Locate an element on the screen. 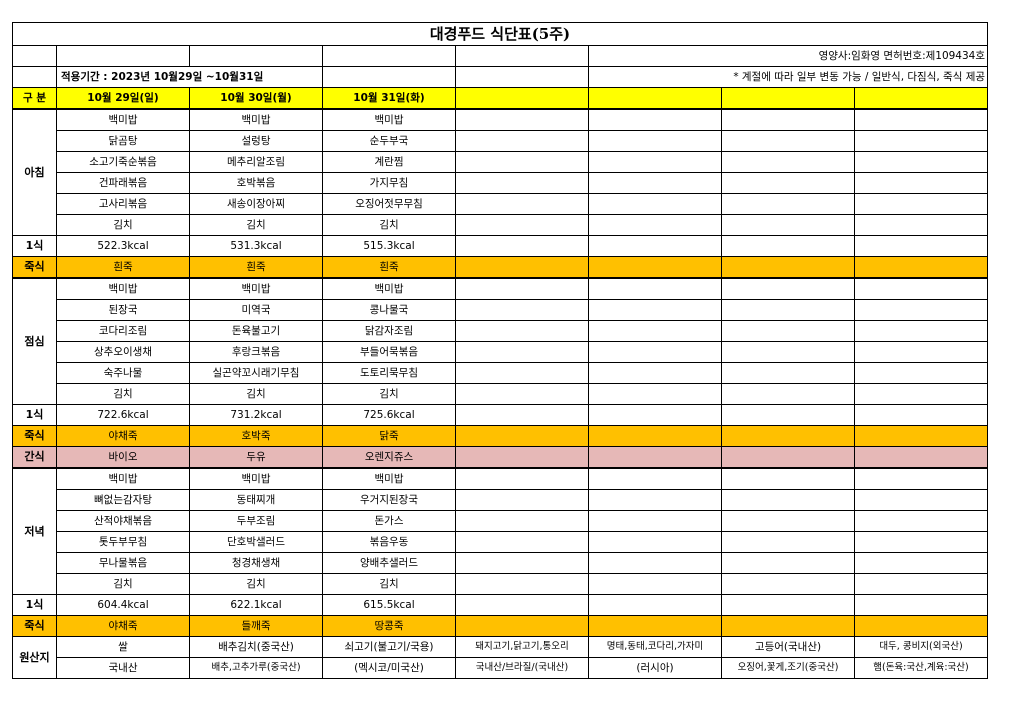  menu-item: 도토리묵무침 is located at coordinates (389, 373).